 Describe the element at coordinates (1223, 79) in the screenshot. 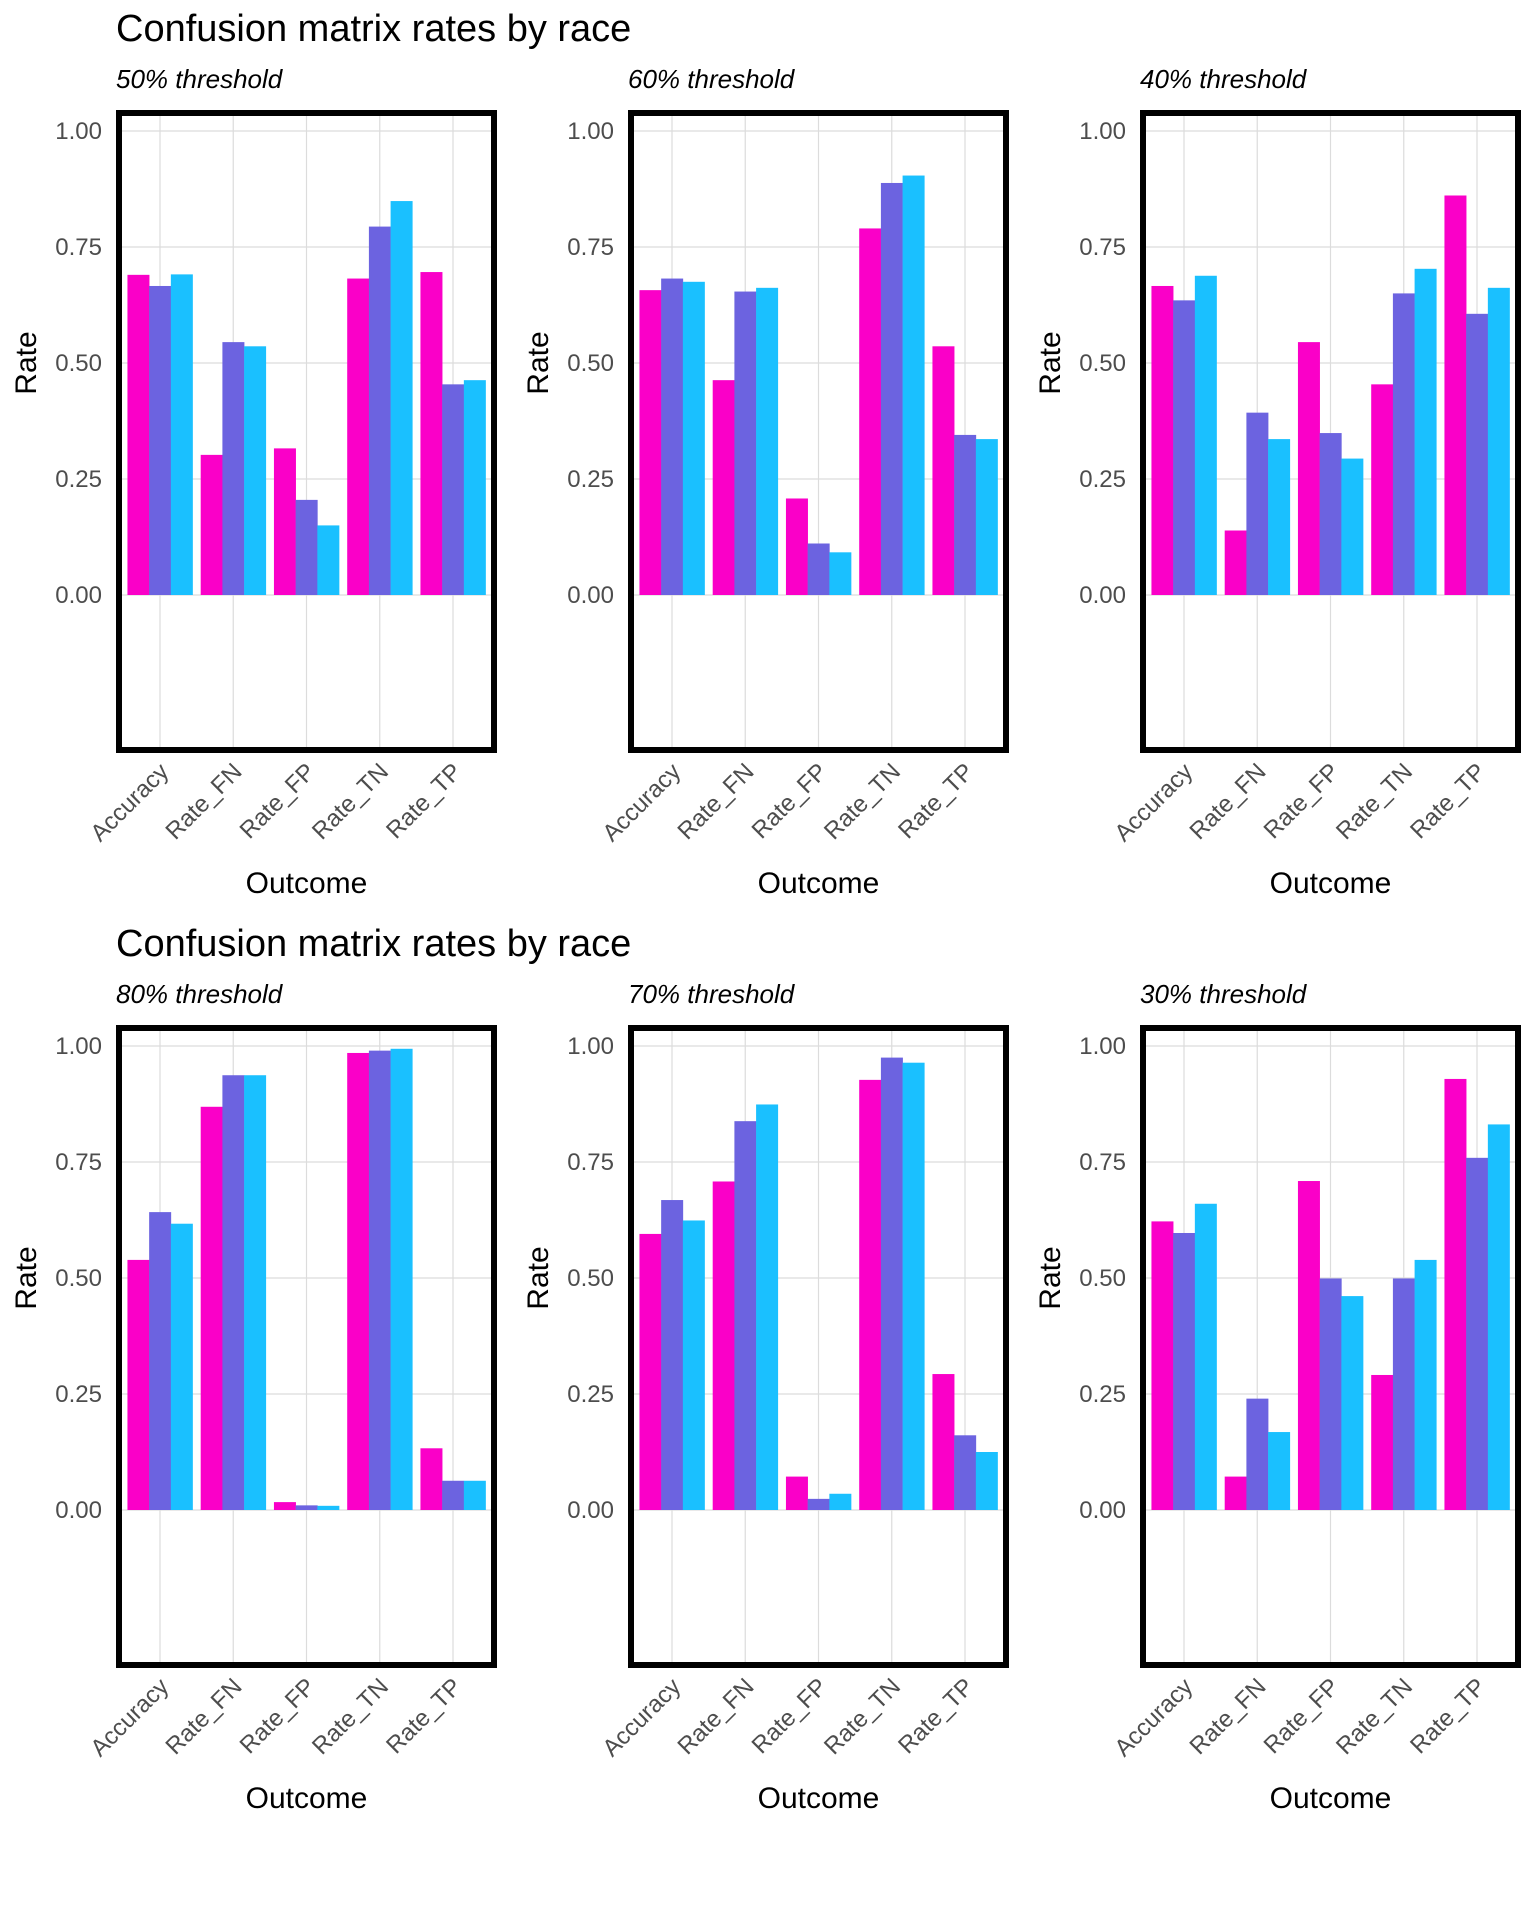

I see `panel-subtitle: 40% threshold` at that location.